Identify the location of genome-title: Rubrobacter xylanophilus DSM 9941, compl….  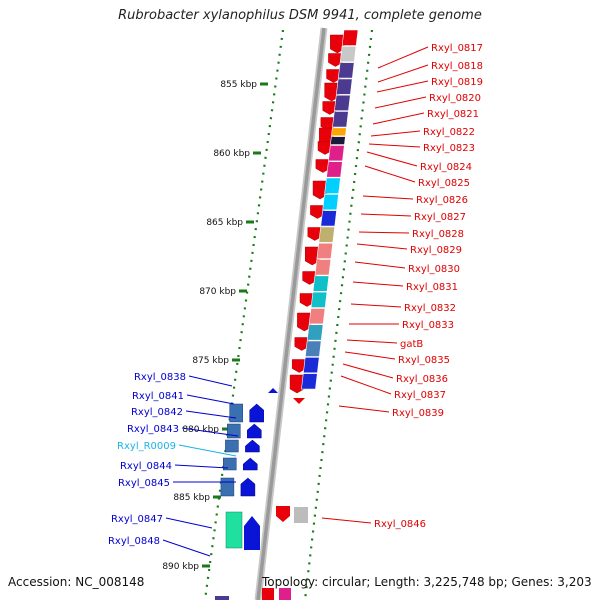
(300, 15).